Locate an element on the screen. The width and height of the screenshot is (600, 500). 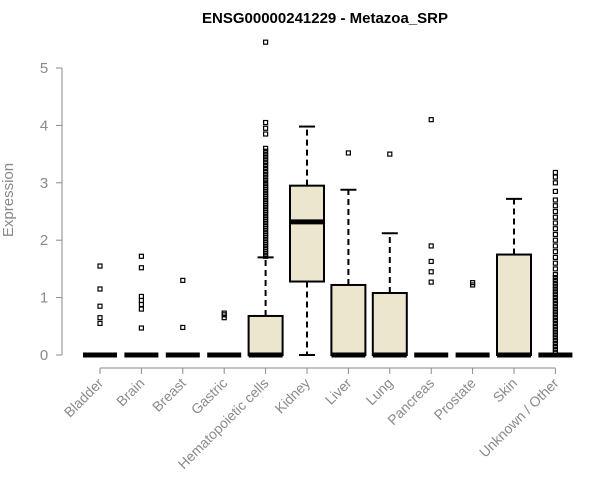
y-tick-label: 1 is located at coordinates (44, 298).